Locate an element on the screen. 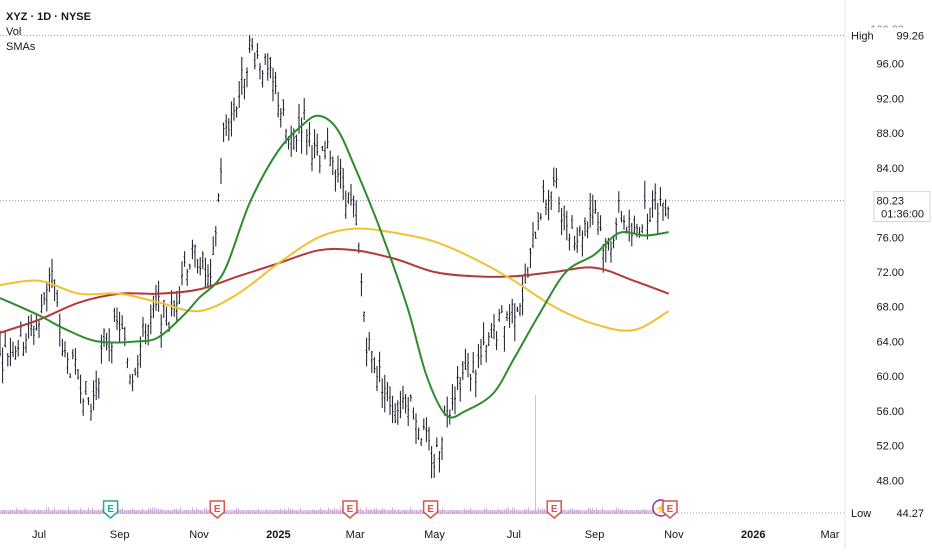 This screenshot has width=932, height=555. volume-spike is located at coordinates (535, 454).